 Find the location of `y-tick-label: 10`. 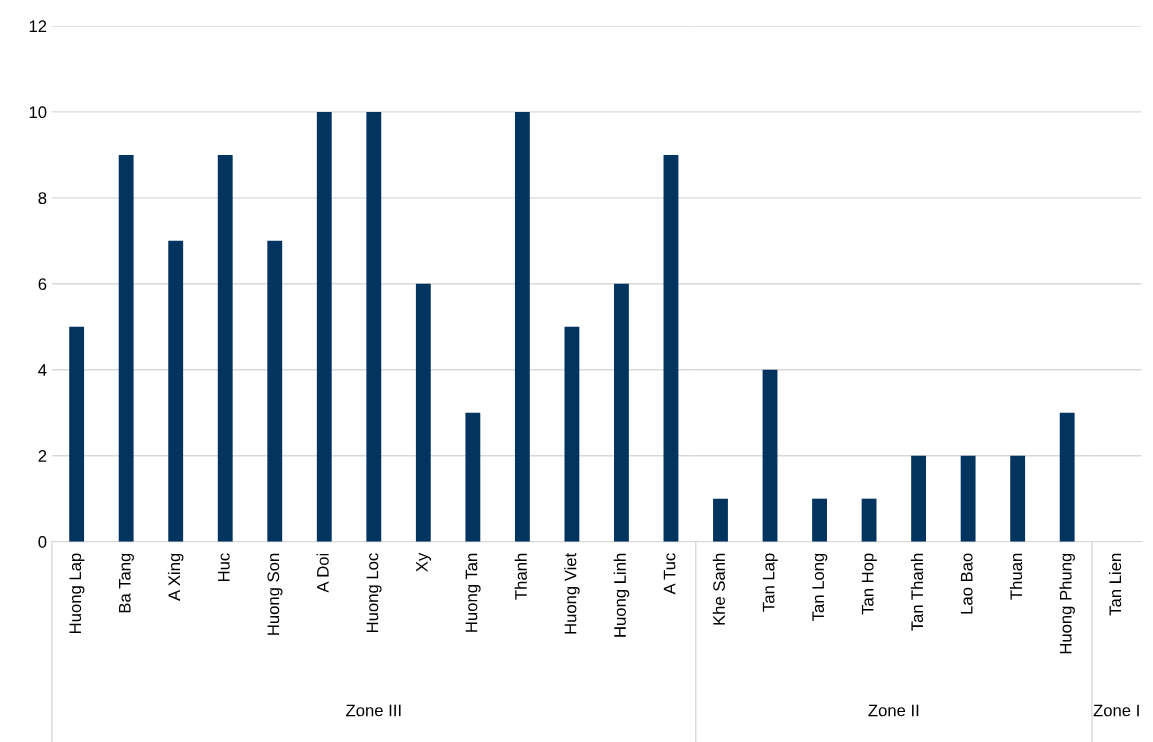

y-tick-label: 10 is located at coordinates (38, 112).